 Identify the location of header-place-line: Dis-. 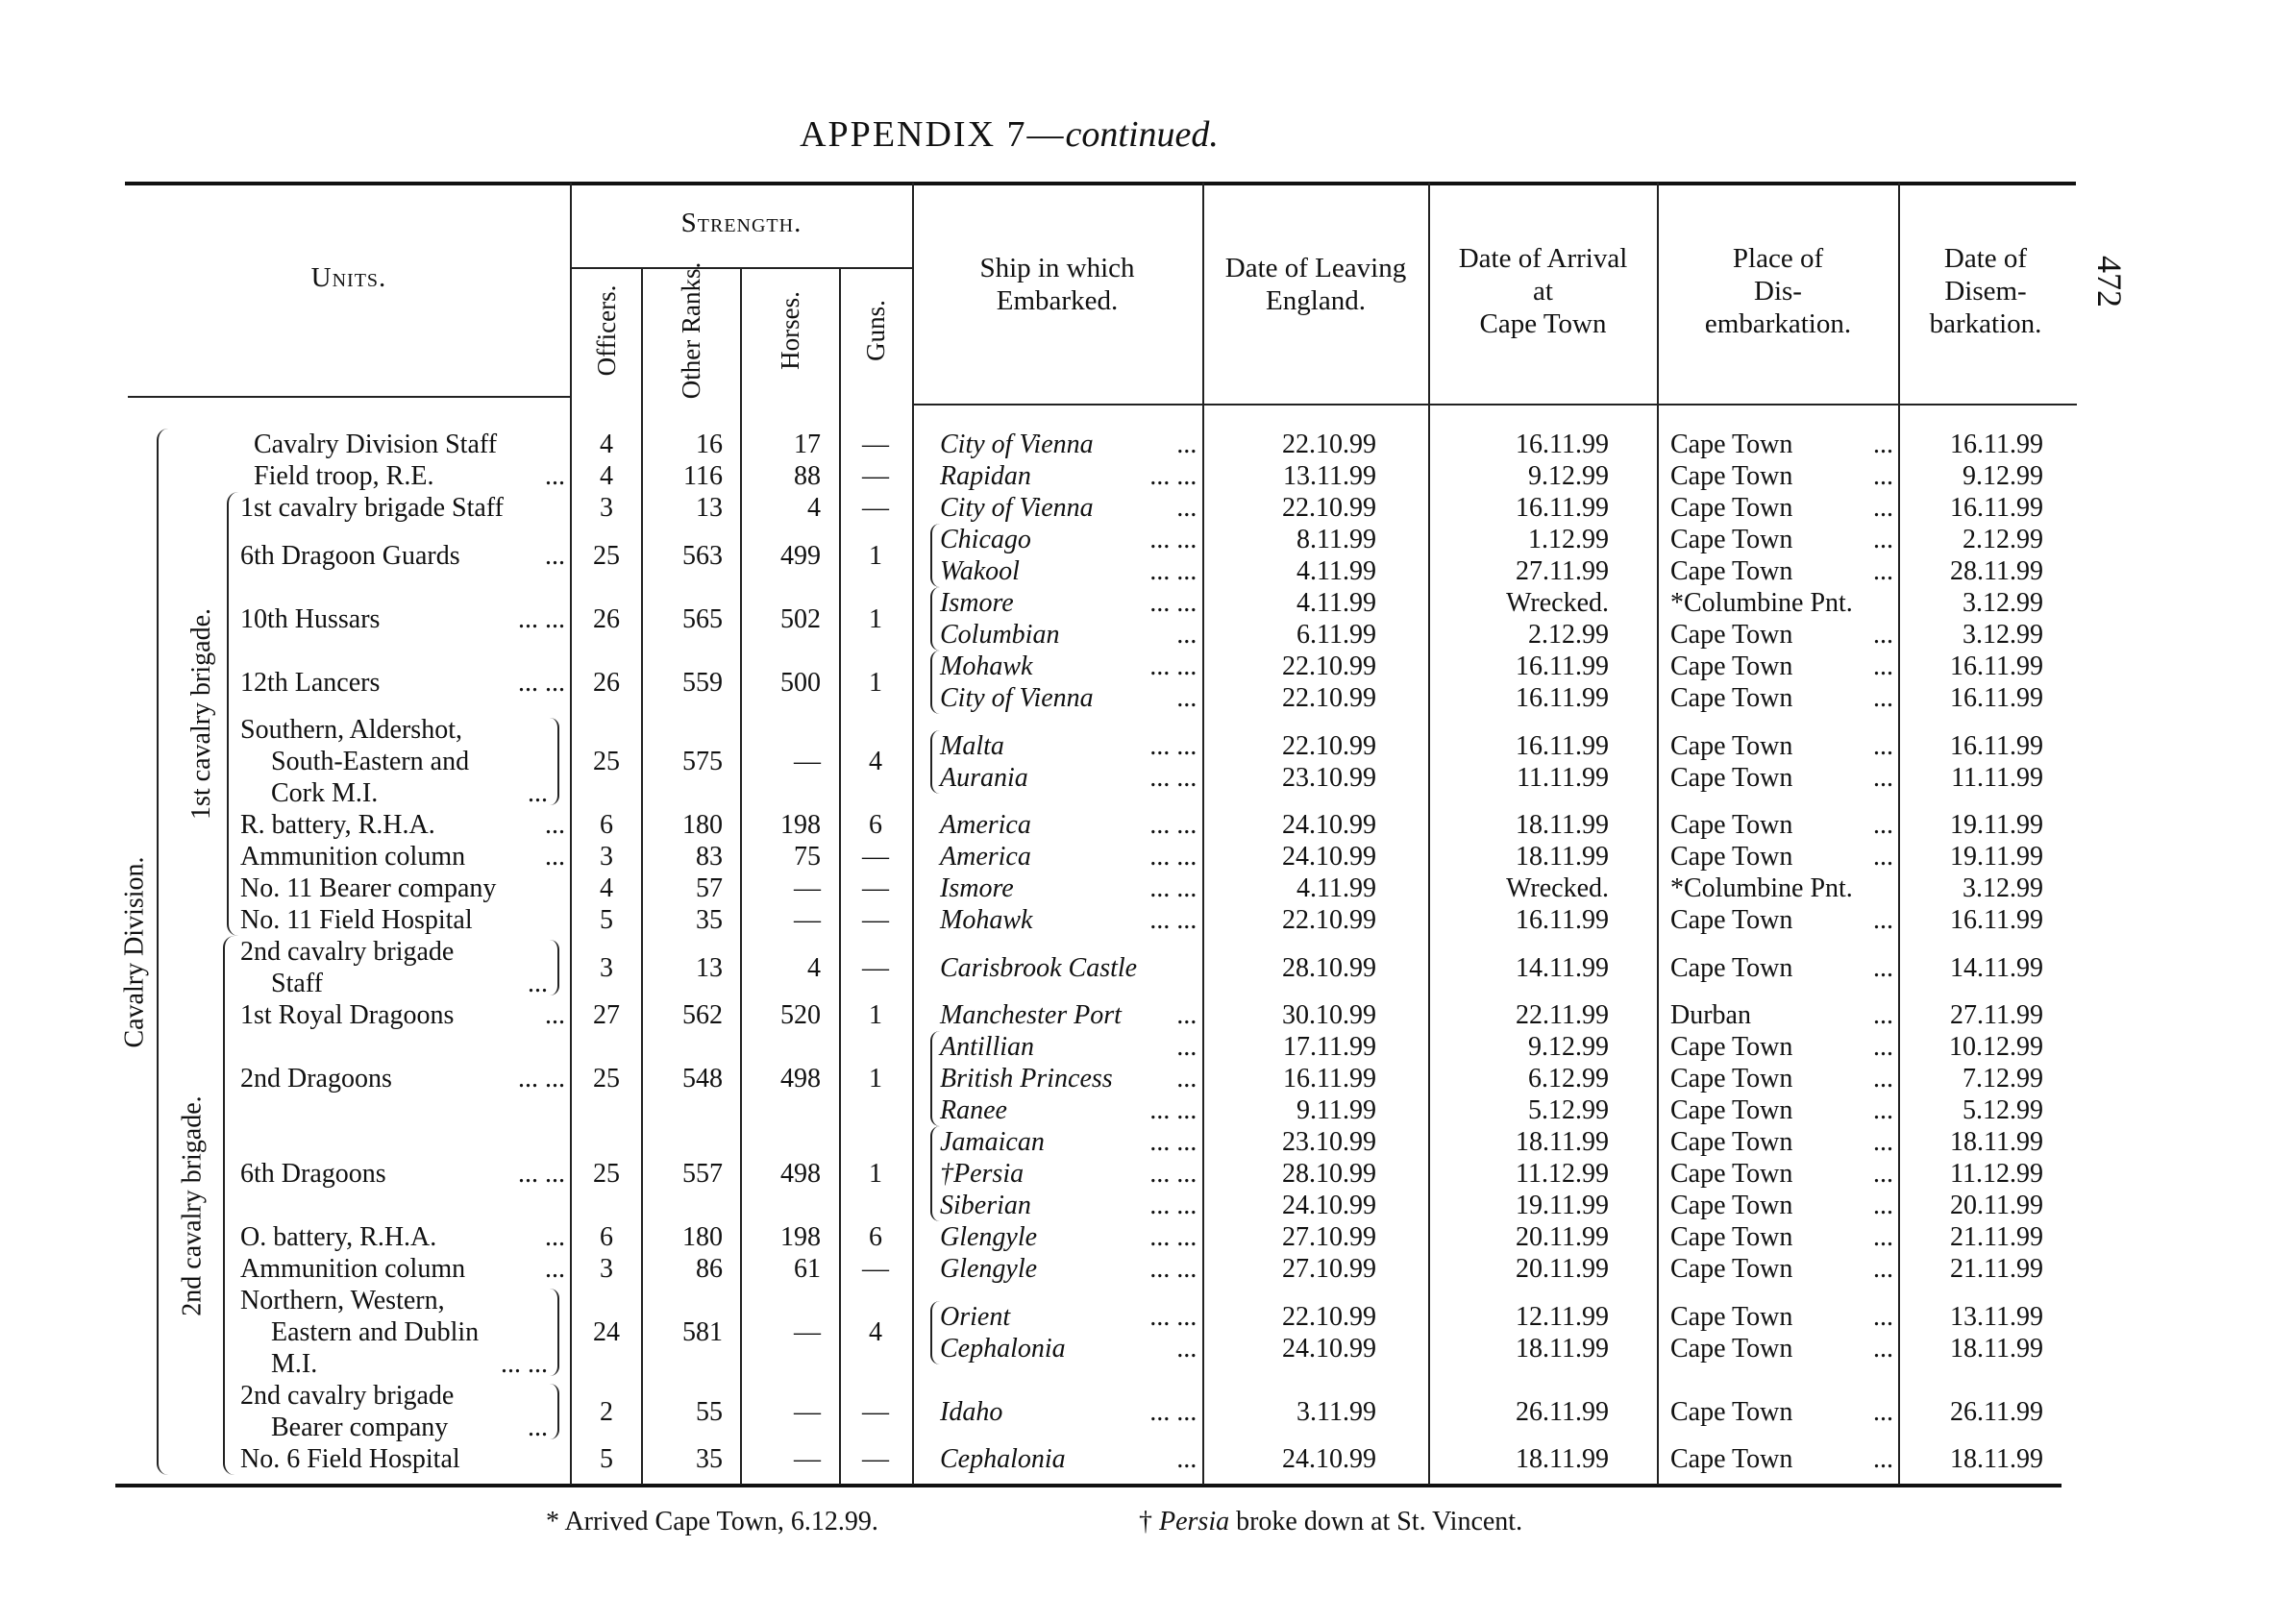
(1778, 291).